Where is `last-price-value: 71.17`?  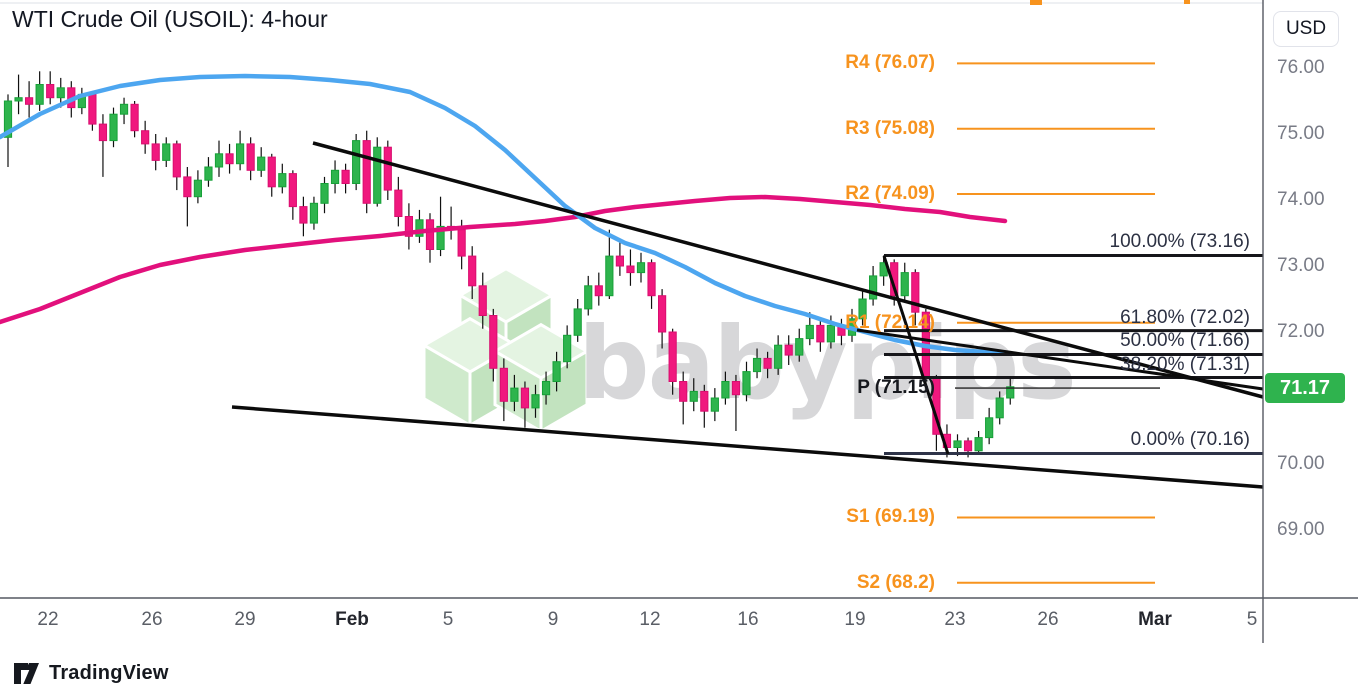 last-price-value: 71.17 is located at coordinates (1305, 387).